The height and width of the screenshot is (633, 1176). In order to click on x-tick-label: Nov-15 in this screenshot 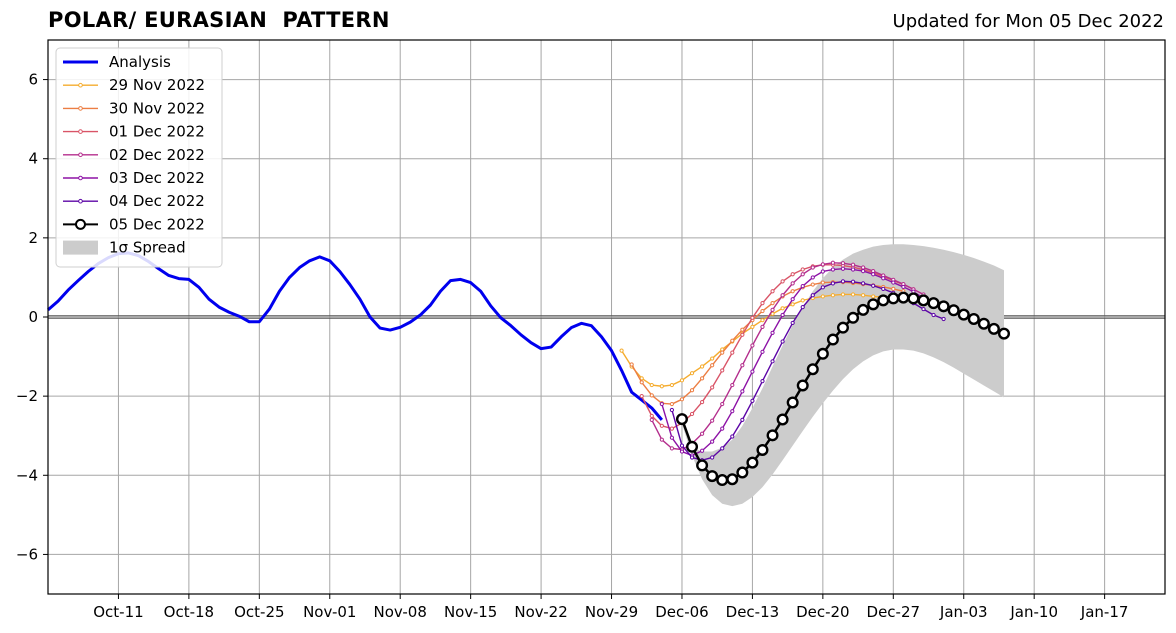, I will do `click(470, 612)`.